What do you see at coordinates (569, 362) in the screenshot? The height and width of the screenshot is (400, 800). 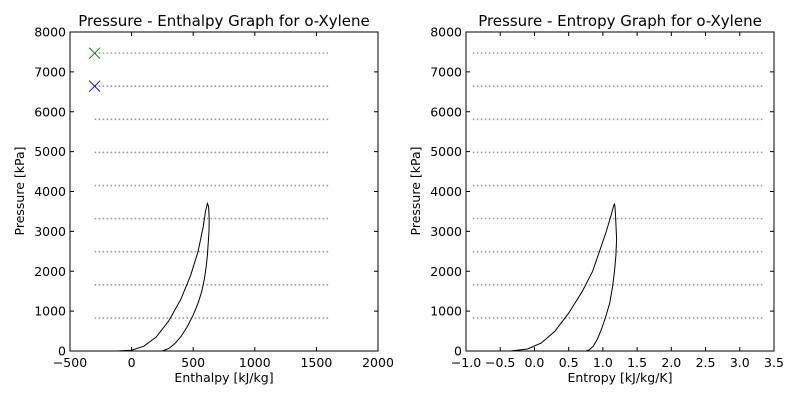 I see `x-tick-label: 0.5` at bounding box center [569, 362].